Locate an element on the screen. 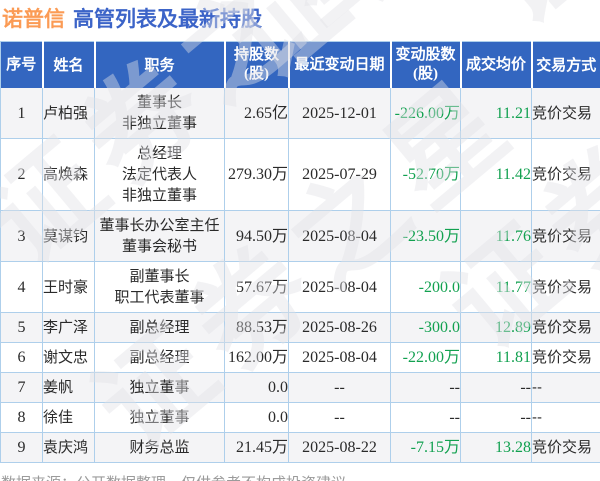  cell-change: -226.00万 is located at coordinates (425, 113).